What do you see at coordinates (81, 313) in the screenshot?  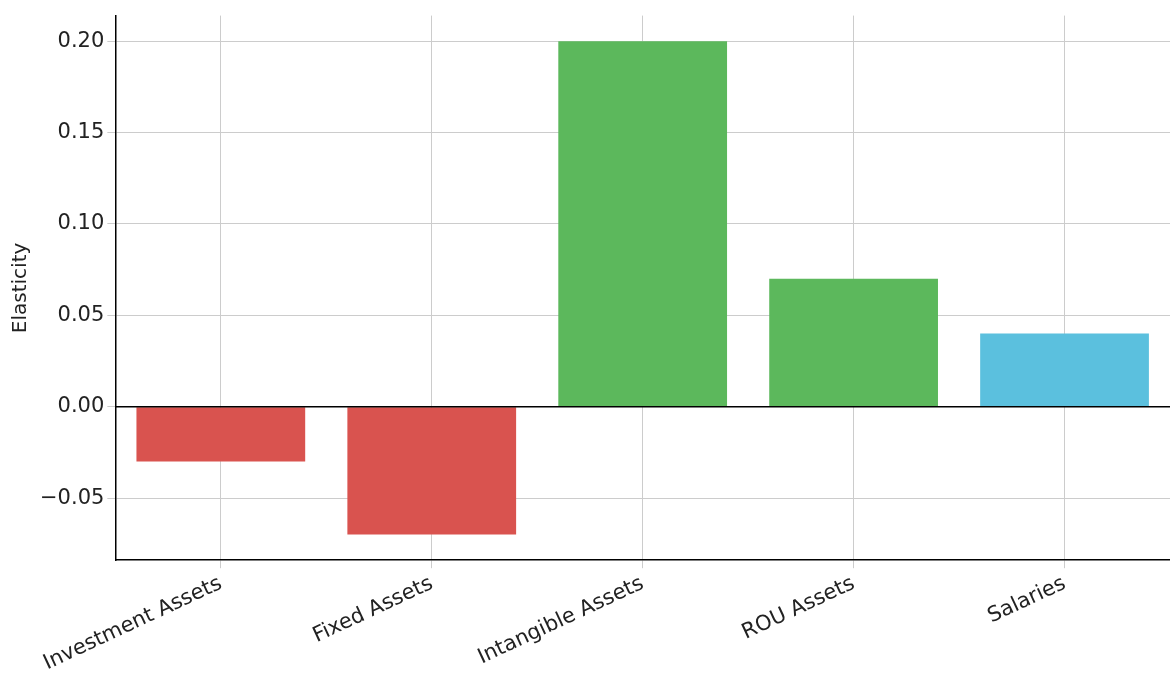 I see `y-tick-label: 0.05` at bounding box center [81, 313].